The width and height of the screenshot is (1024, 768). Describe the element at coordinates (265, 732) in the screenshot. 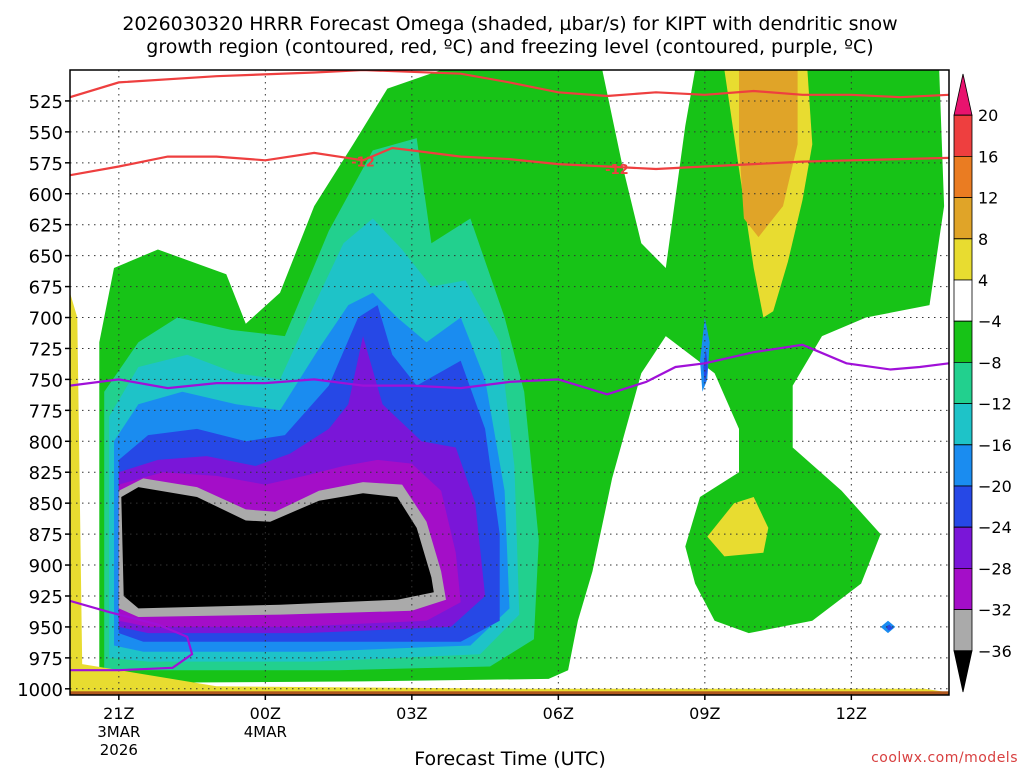

I see `x-tick-date-1: 4MAR` at that location.